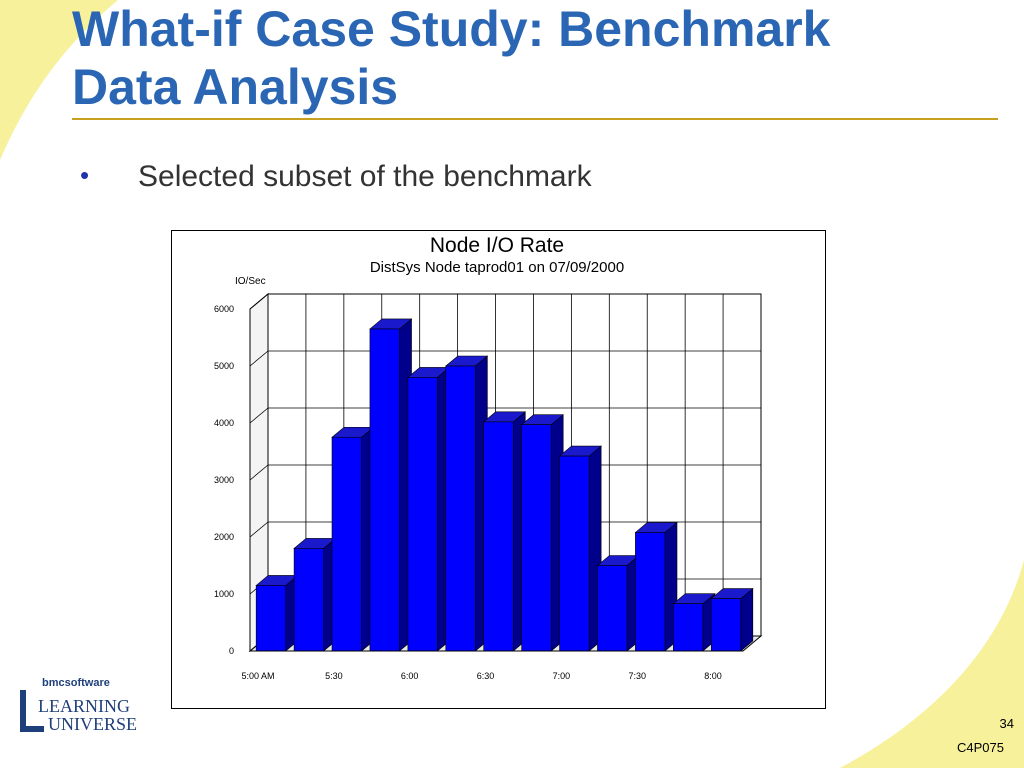 Image resolution: width=1024 pixels, height=768 pixels. Describe the element at coordinates (231, 651) in the screenshot. I see `y-tick-label: 0` at that location.